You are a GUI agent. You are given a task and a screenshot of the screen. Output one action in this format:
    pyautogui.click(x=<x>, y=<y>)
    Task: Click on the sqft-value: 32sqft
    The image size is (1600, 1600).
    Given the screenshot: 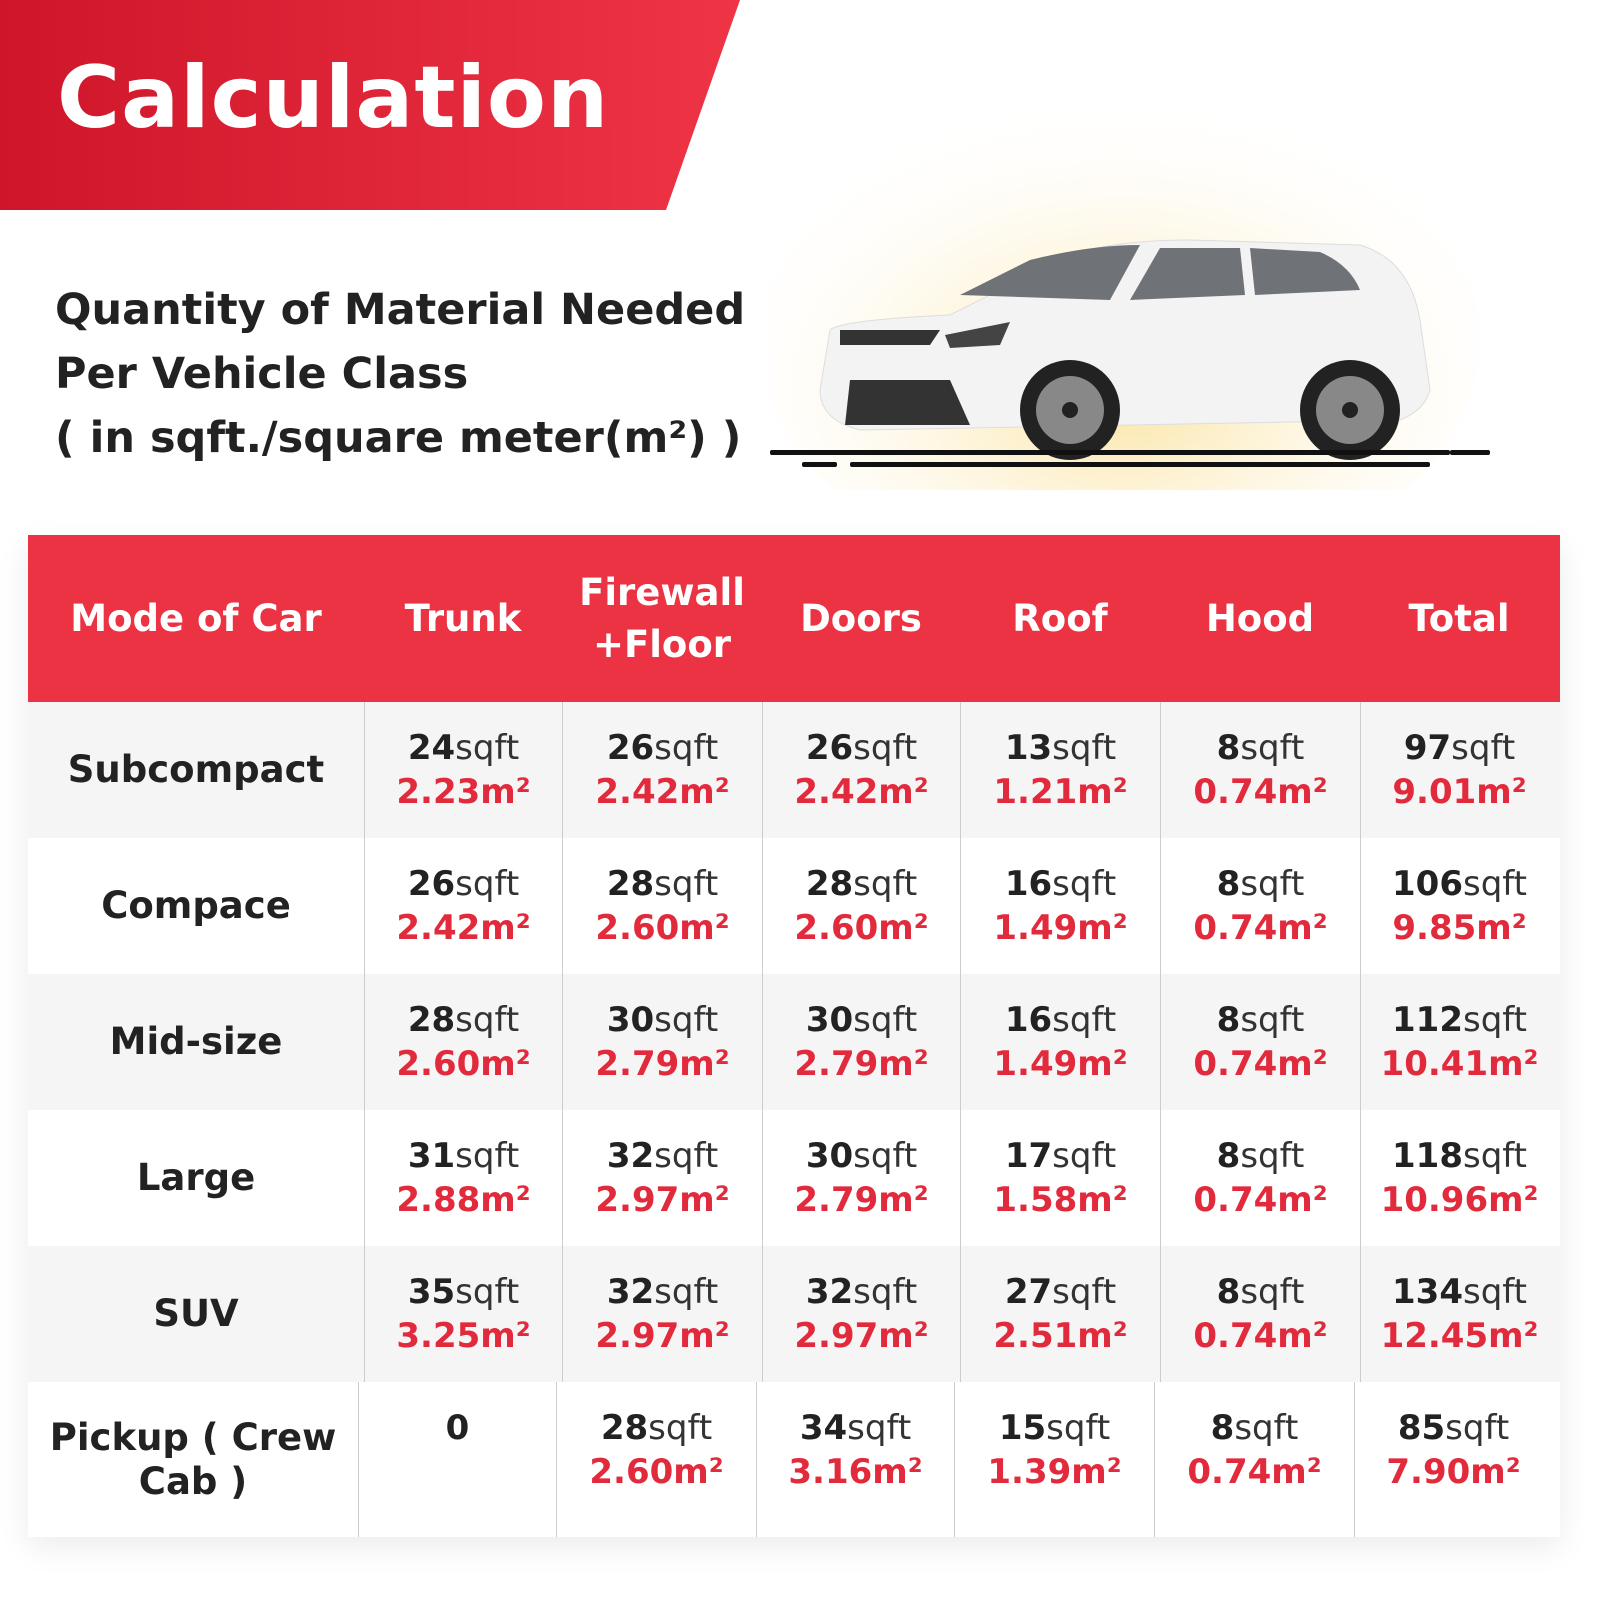 What is the action you would take?
    pyautogui.click(x=861, y=1292)
    